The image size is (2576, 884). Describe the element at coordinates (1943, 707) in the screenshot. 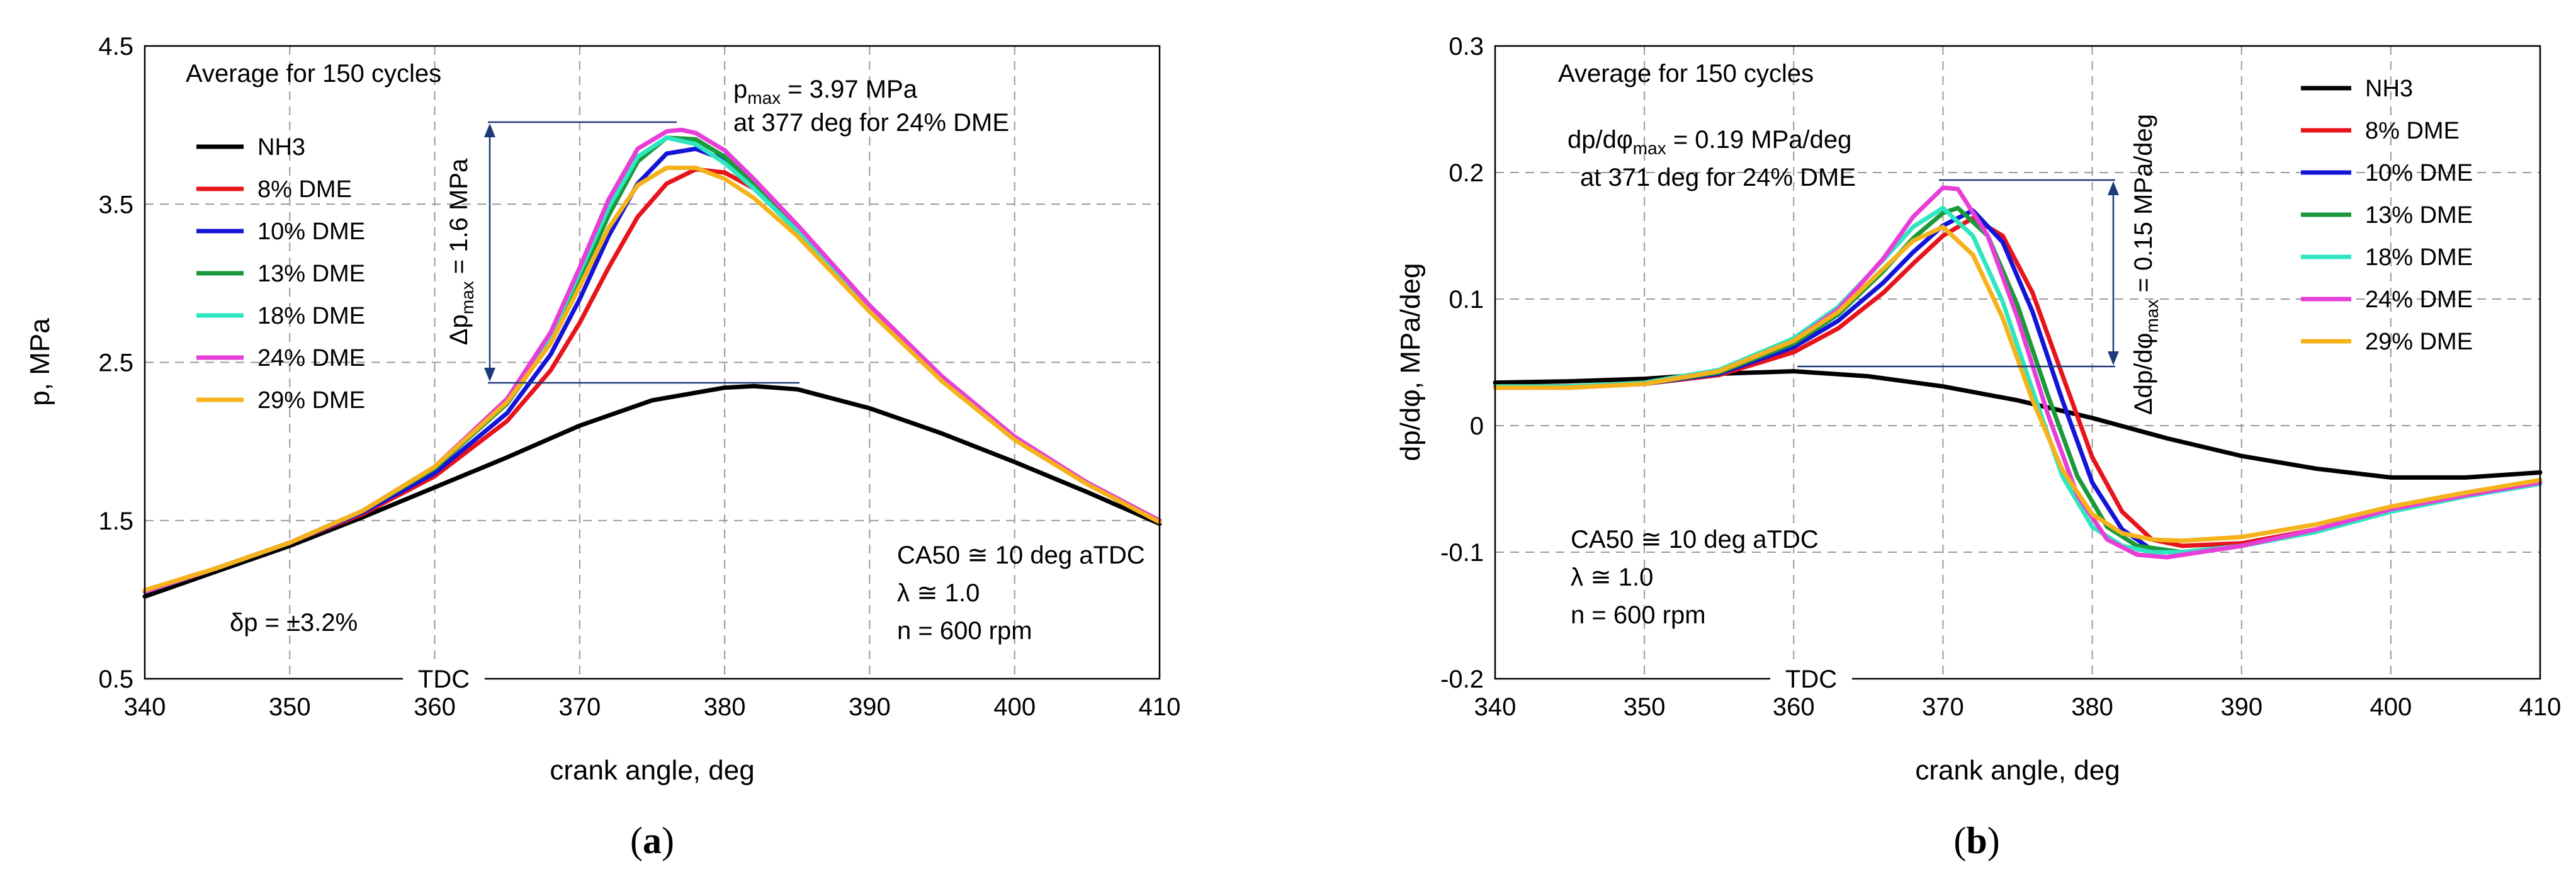

I see `panel-b-xtick-label: 370` at that location.